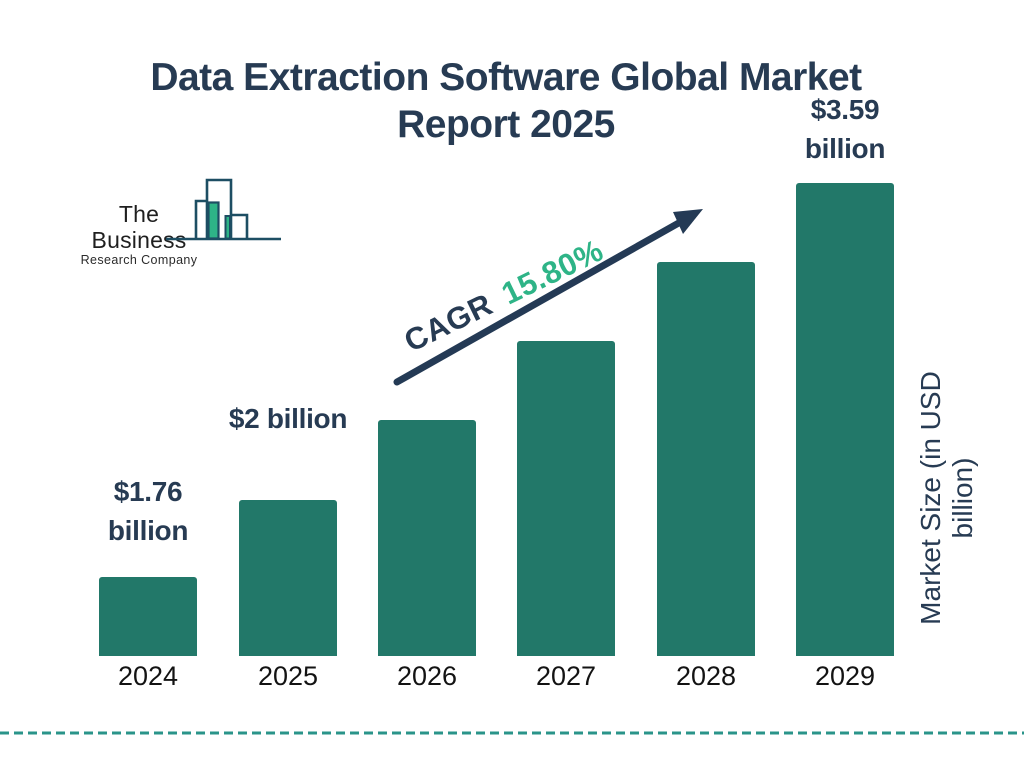  What do you see at coordinates (148, 676) in the screenshot?
I see `x-tick-2024: 2024` at bounding box center [148, 676].